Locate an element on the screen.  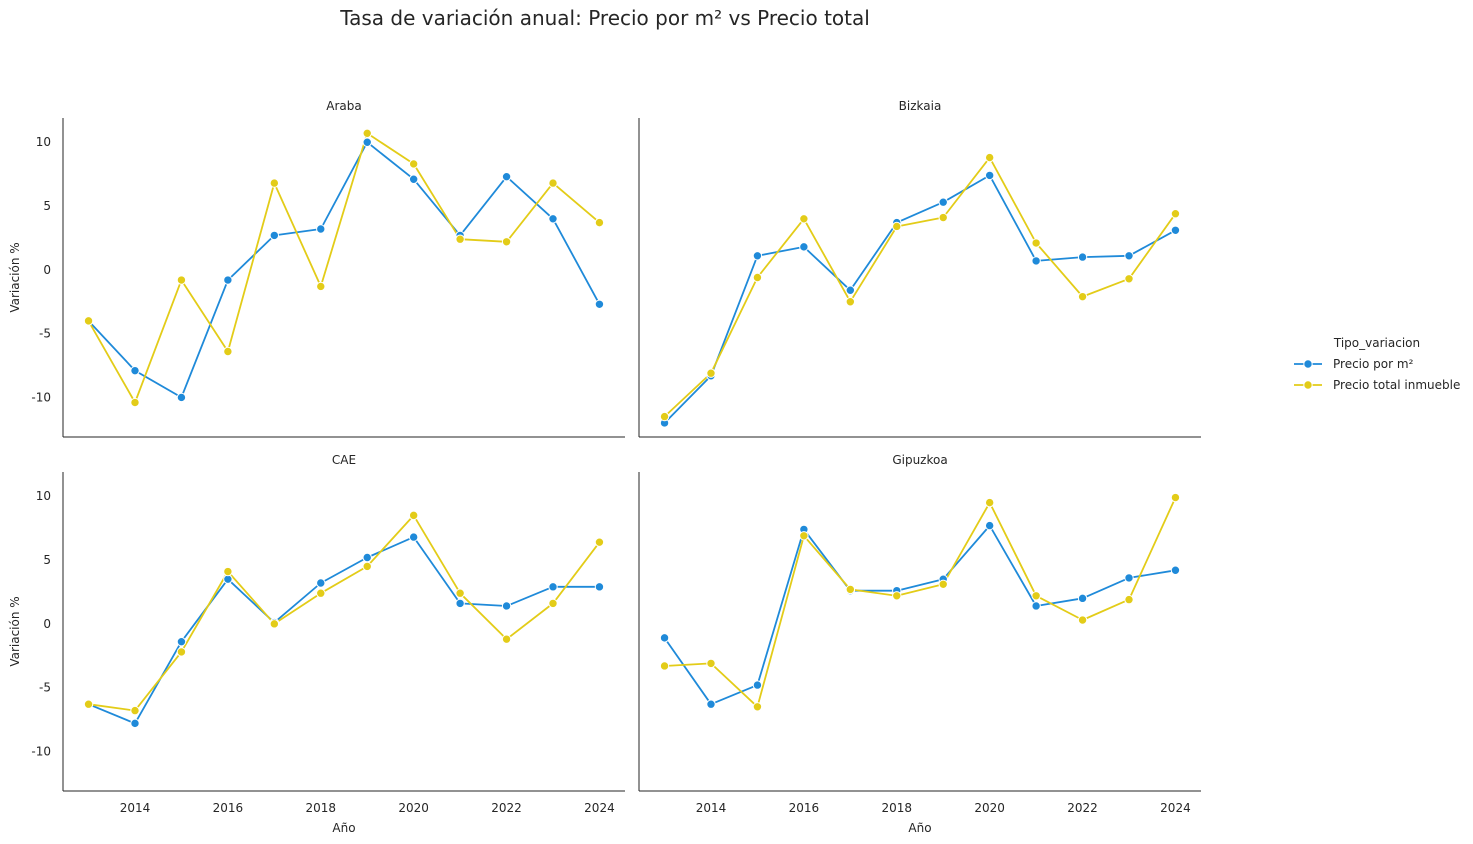
panel-title-bizkaia: Bizkaia is located at coordinates (920, 106).